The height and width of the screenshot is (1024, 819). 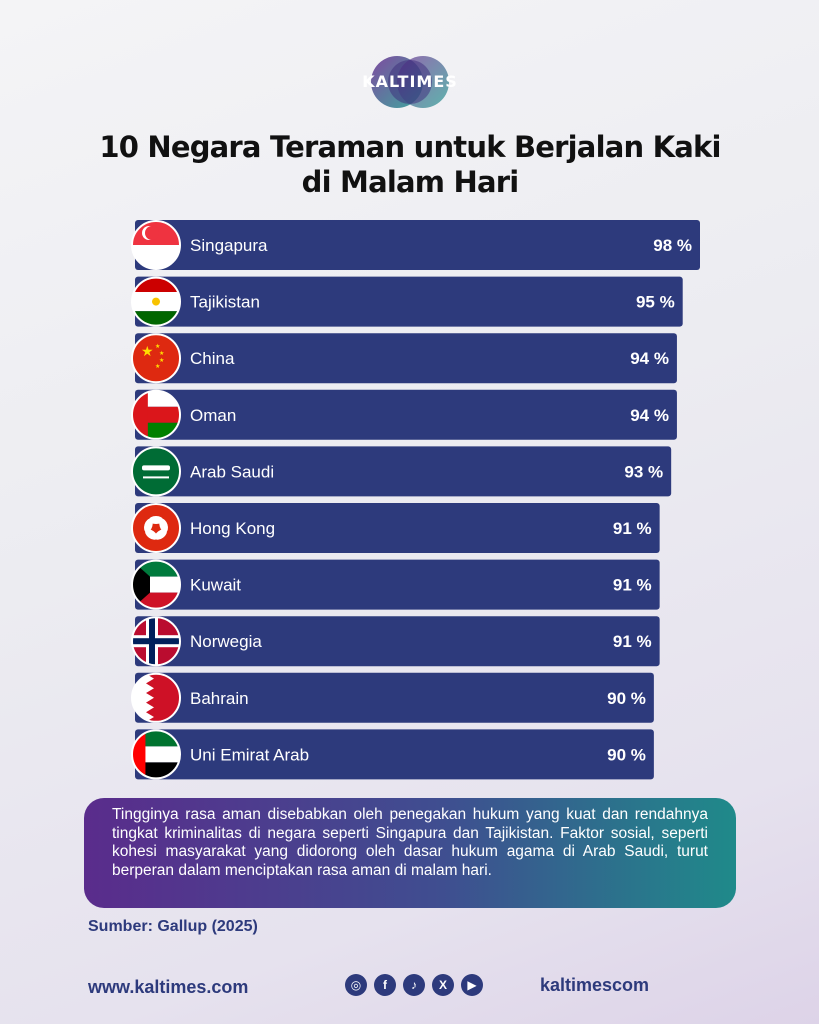 I want to click on instagram-icon: ◎, so click(x=356, y=985).